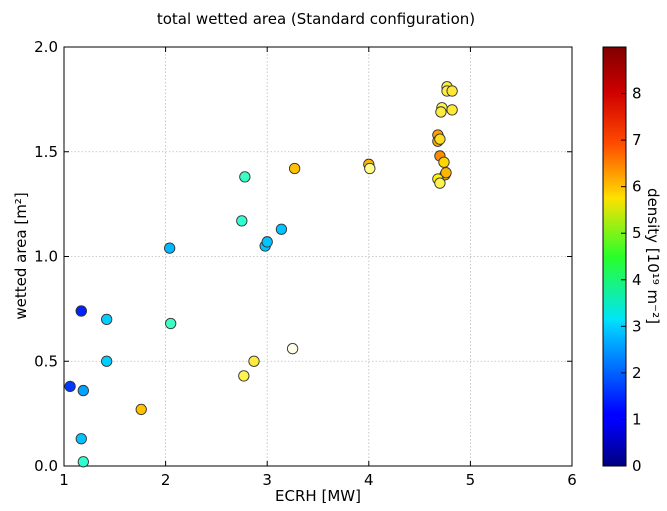  What do you see at coordinates (637, 280) in the screenshot?
I see `colorbar-tick-label: 4` at bounding box center [637, 280].